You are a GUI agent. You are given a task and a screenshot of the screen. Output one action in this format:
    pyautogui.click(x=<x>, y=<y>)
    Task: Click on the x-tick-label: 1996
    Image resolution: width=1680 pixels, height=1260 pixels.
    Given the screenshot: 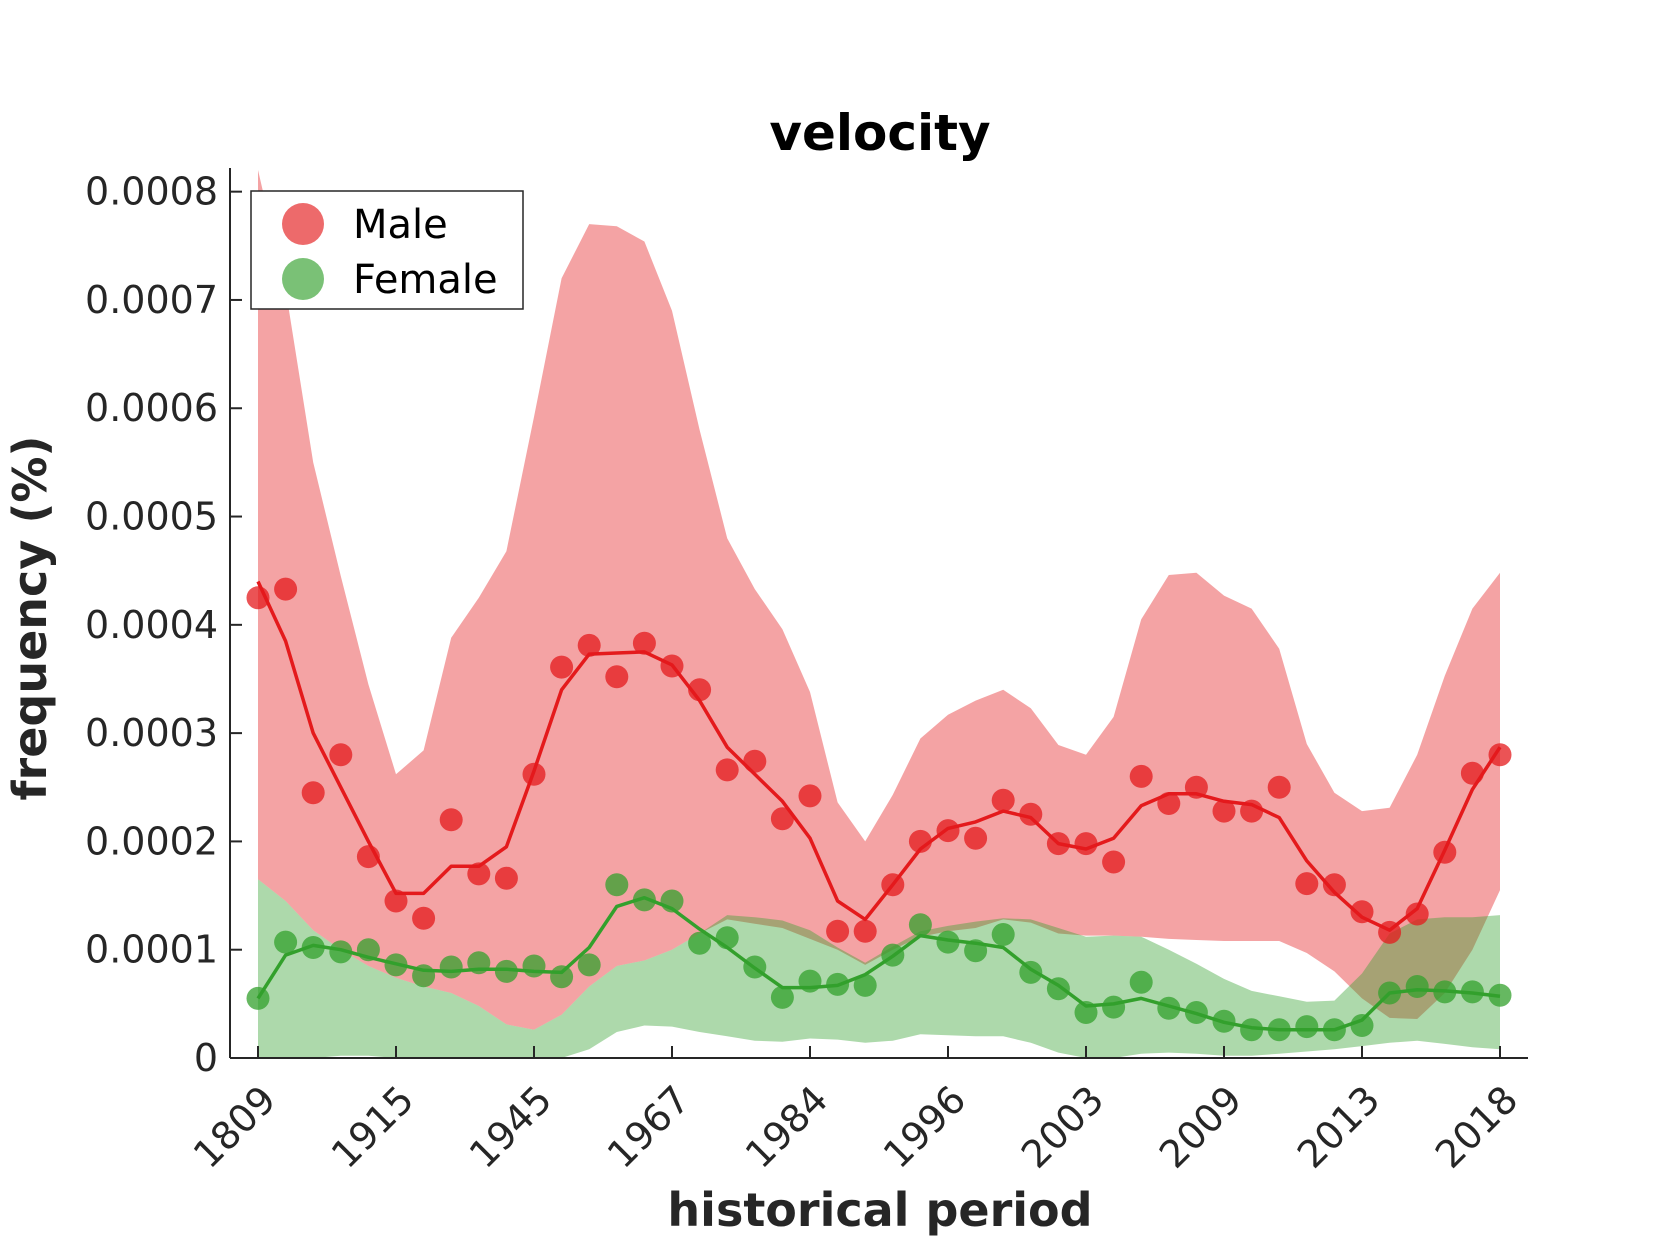 What is the action you would take?
    pyautogui.click(x=925, y=1127)
    